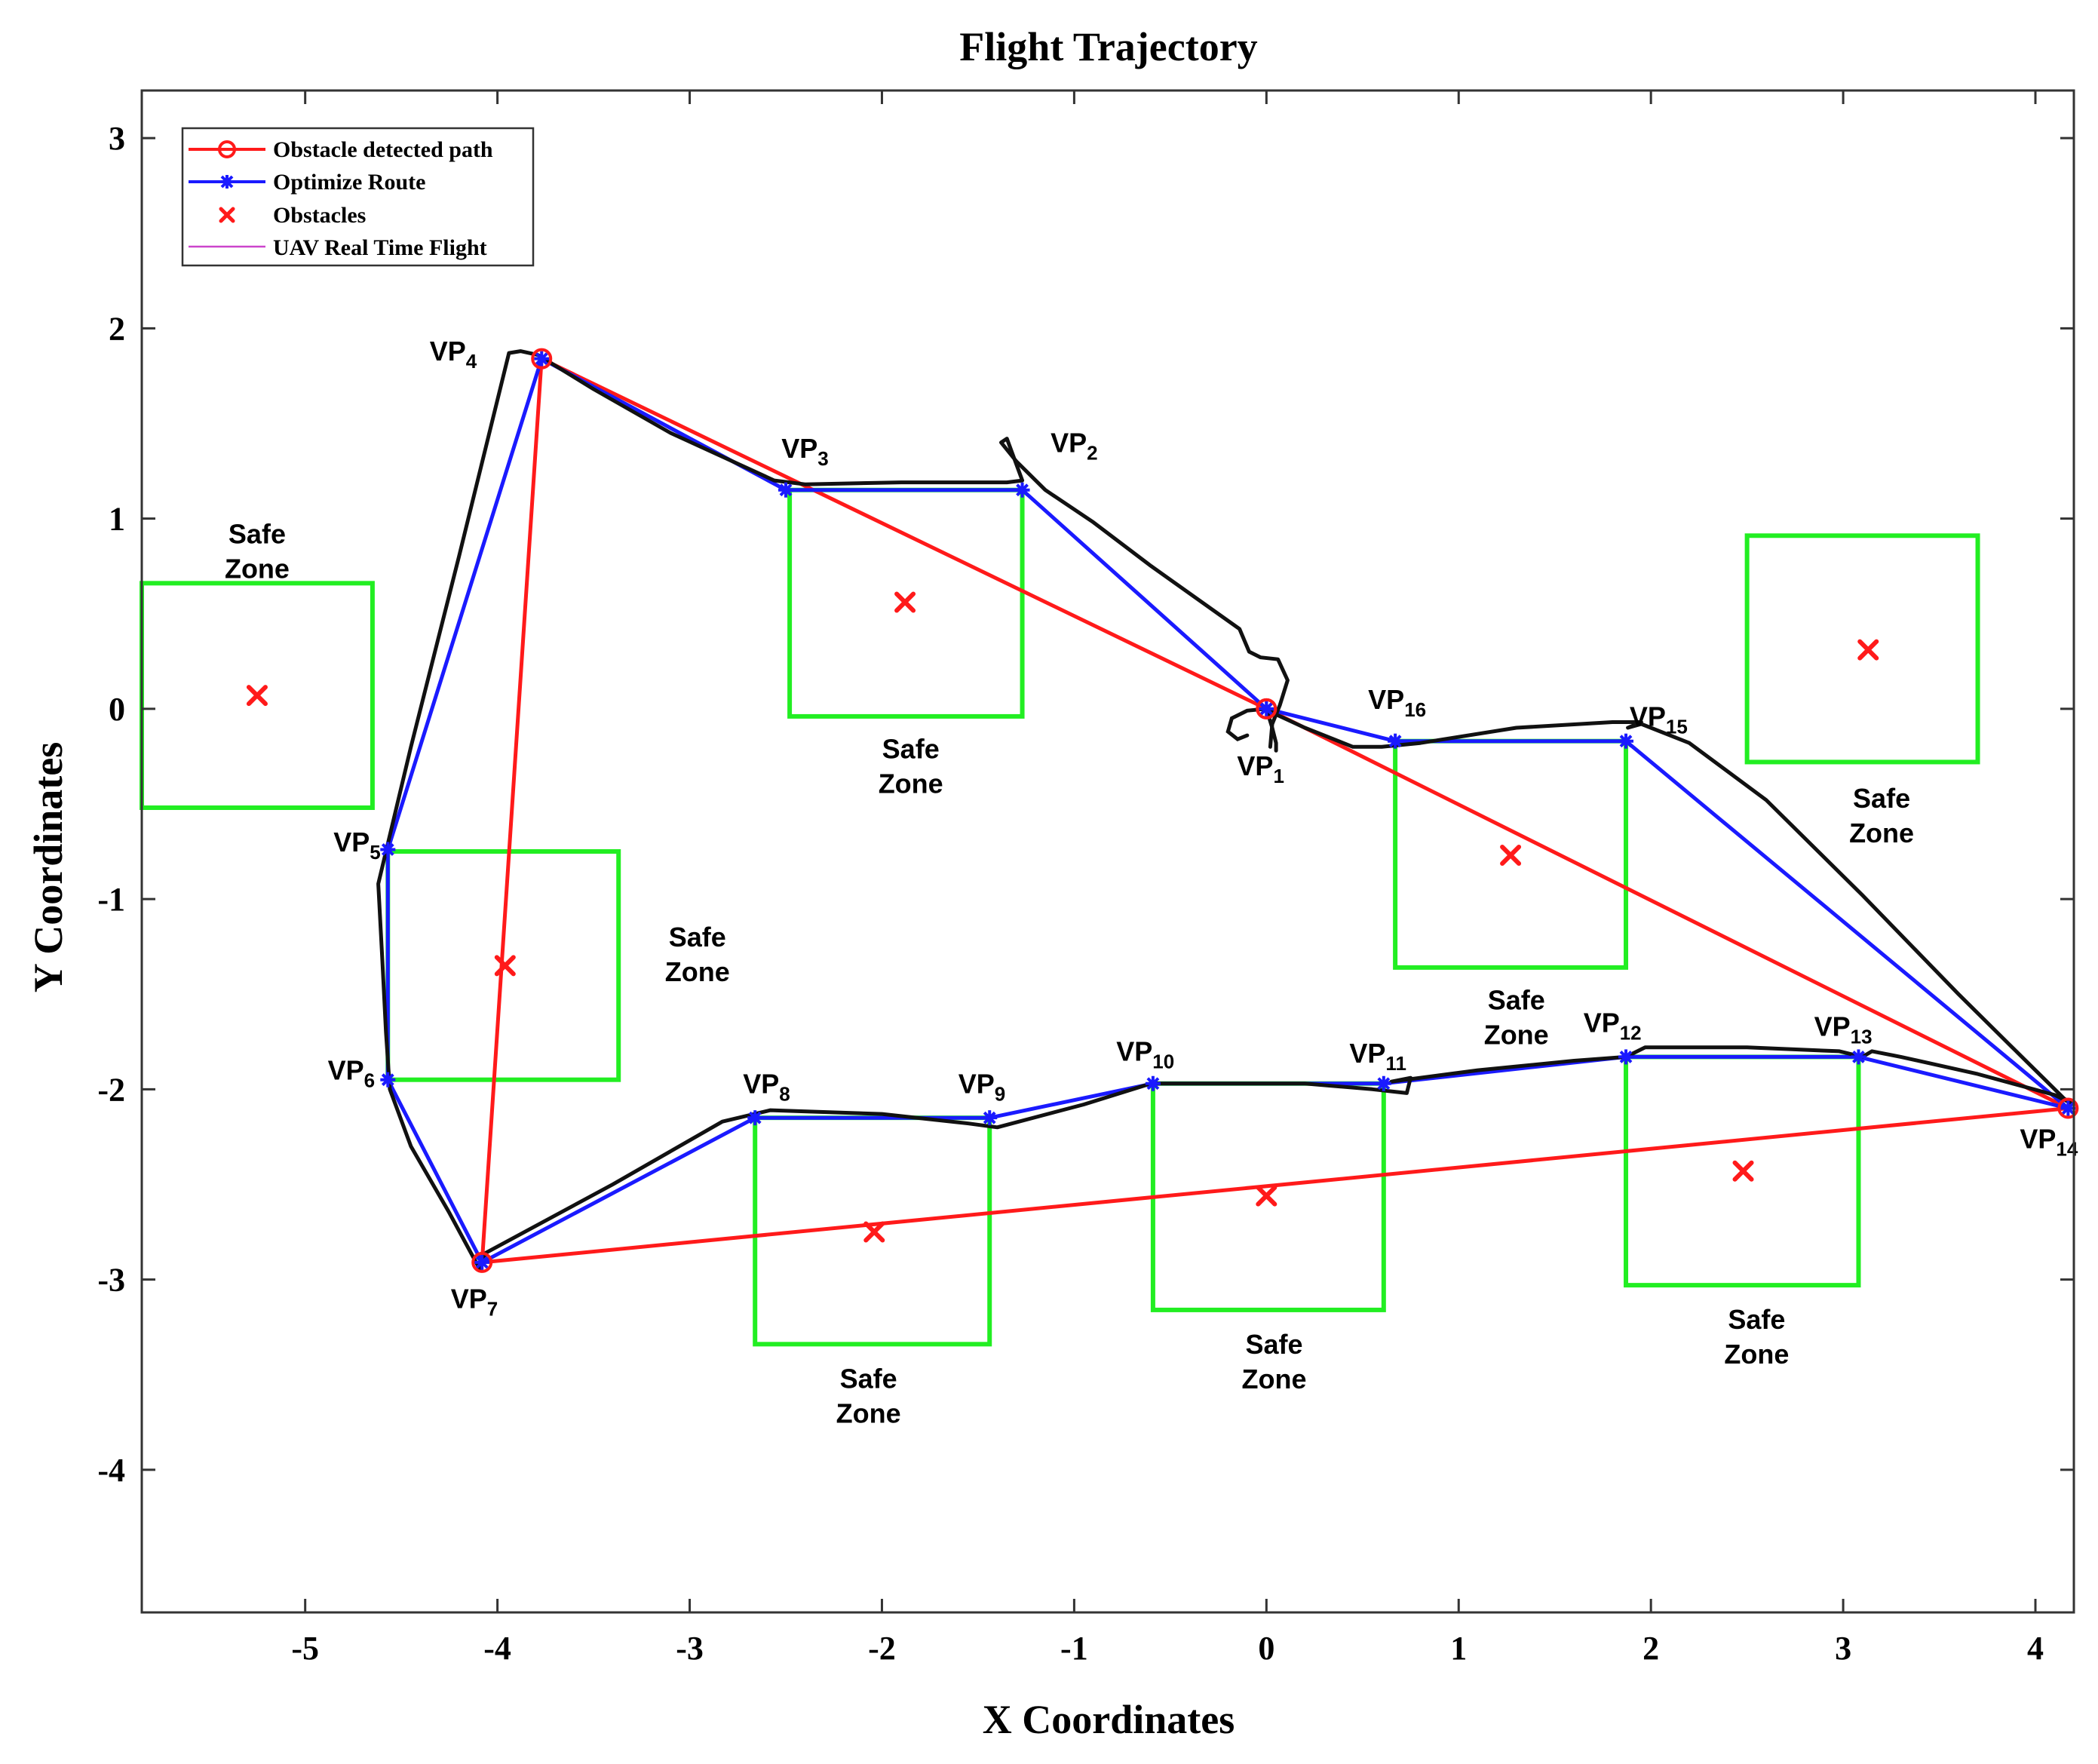 The image size is (2098, 1764). Describe the element at coordinates (766, 1086) in the screenshot. I see `waypoint-label: VP8` at that location.